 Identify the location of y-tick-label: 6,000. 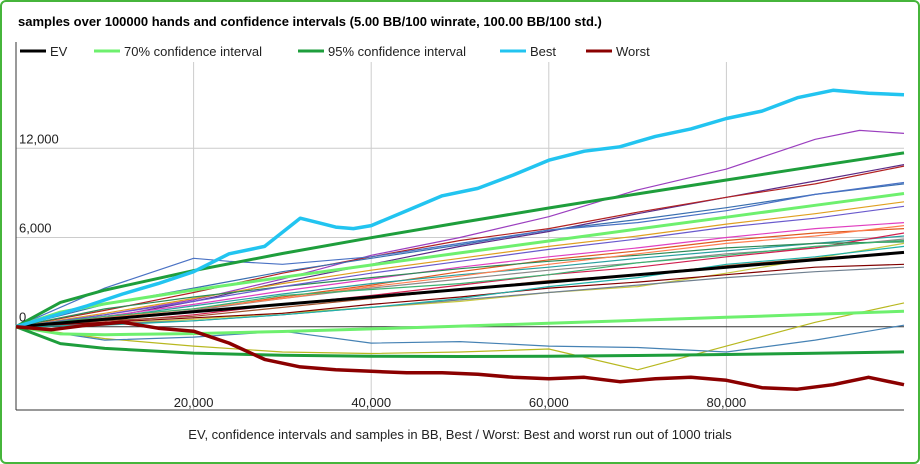
(35, 227).